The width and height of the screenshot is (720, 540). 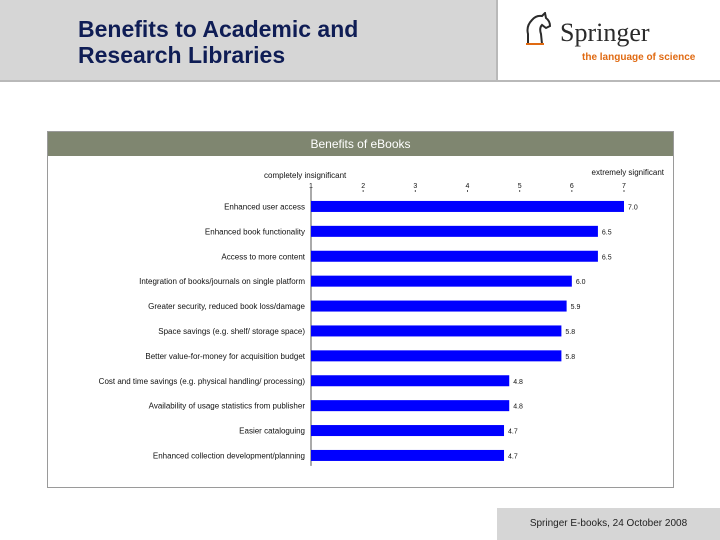 What do you see at coordinates (576, 307) in the screenshot?
I see `bar-value-label: 5.9` at bounding box center [576, 307].